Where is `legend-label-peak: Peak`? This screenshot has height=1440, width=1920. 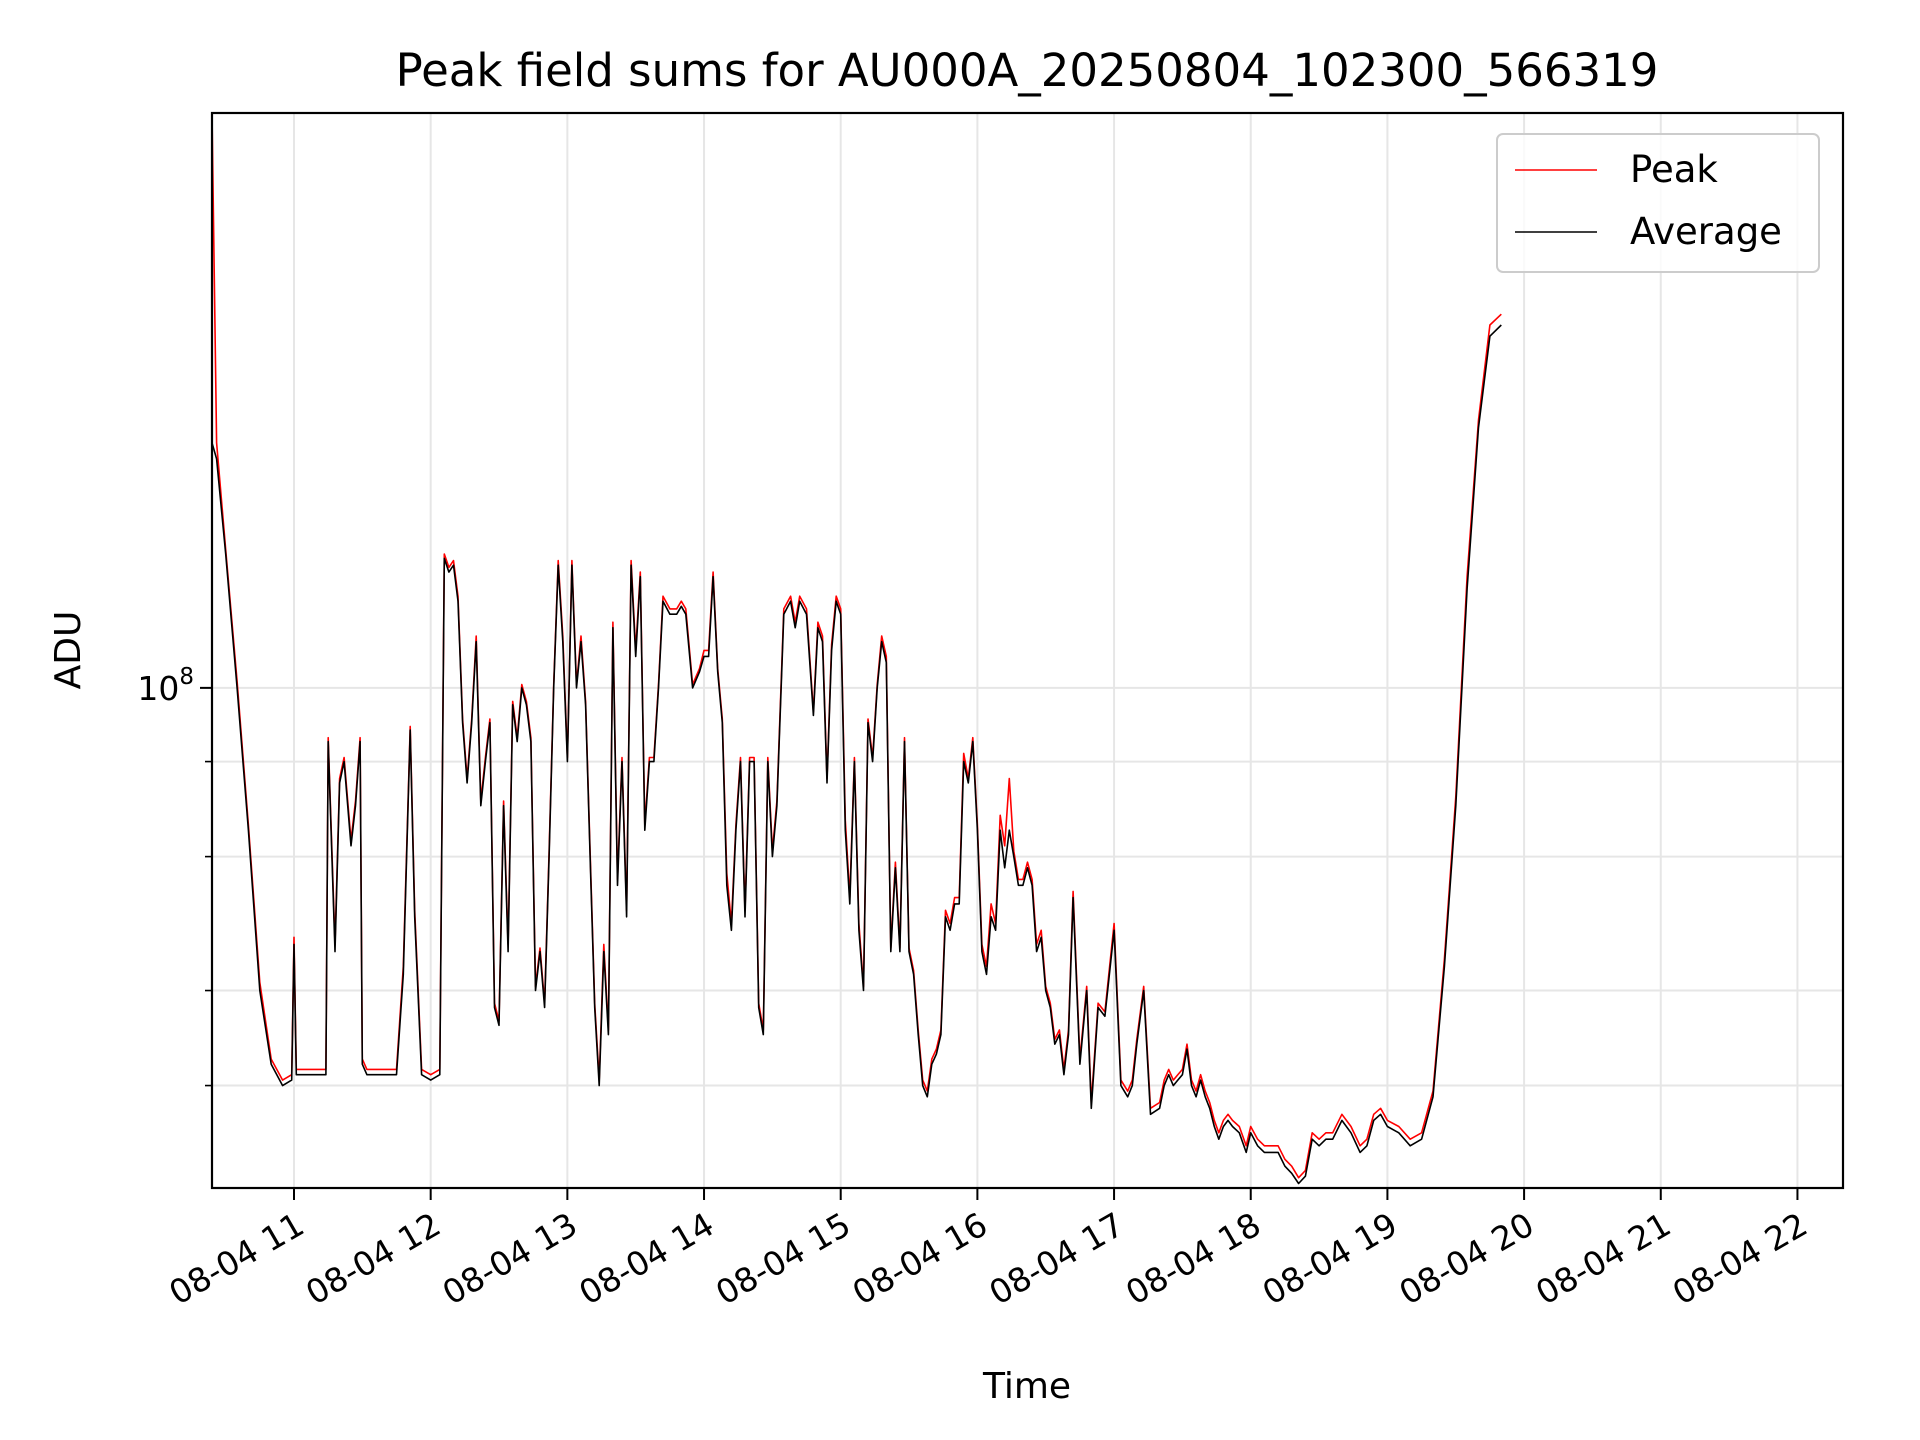 legend-label-peak: Peak is located at coordinates (1674, 169).